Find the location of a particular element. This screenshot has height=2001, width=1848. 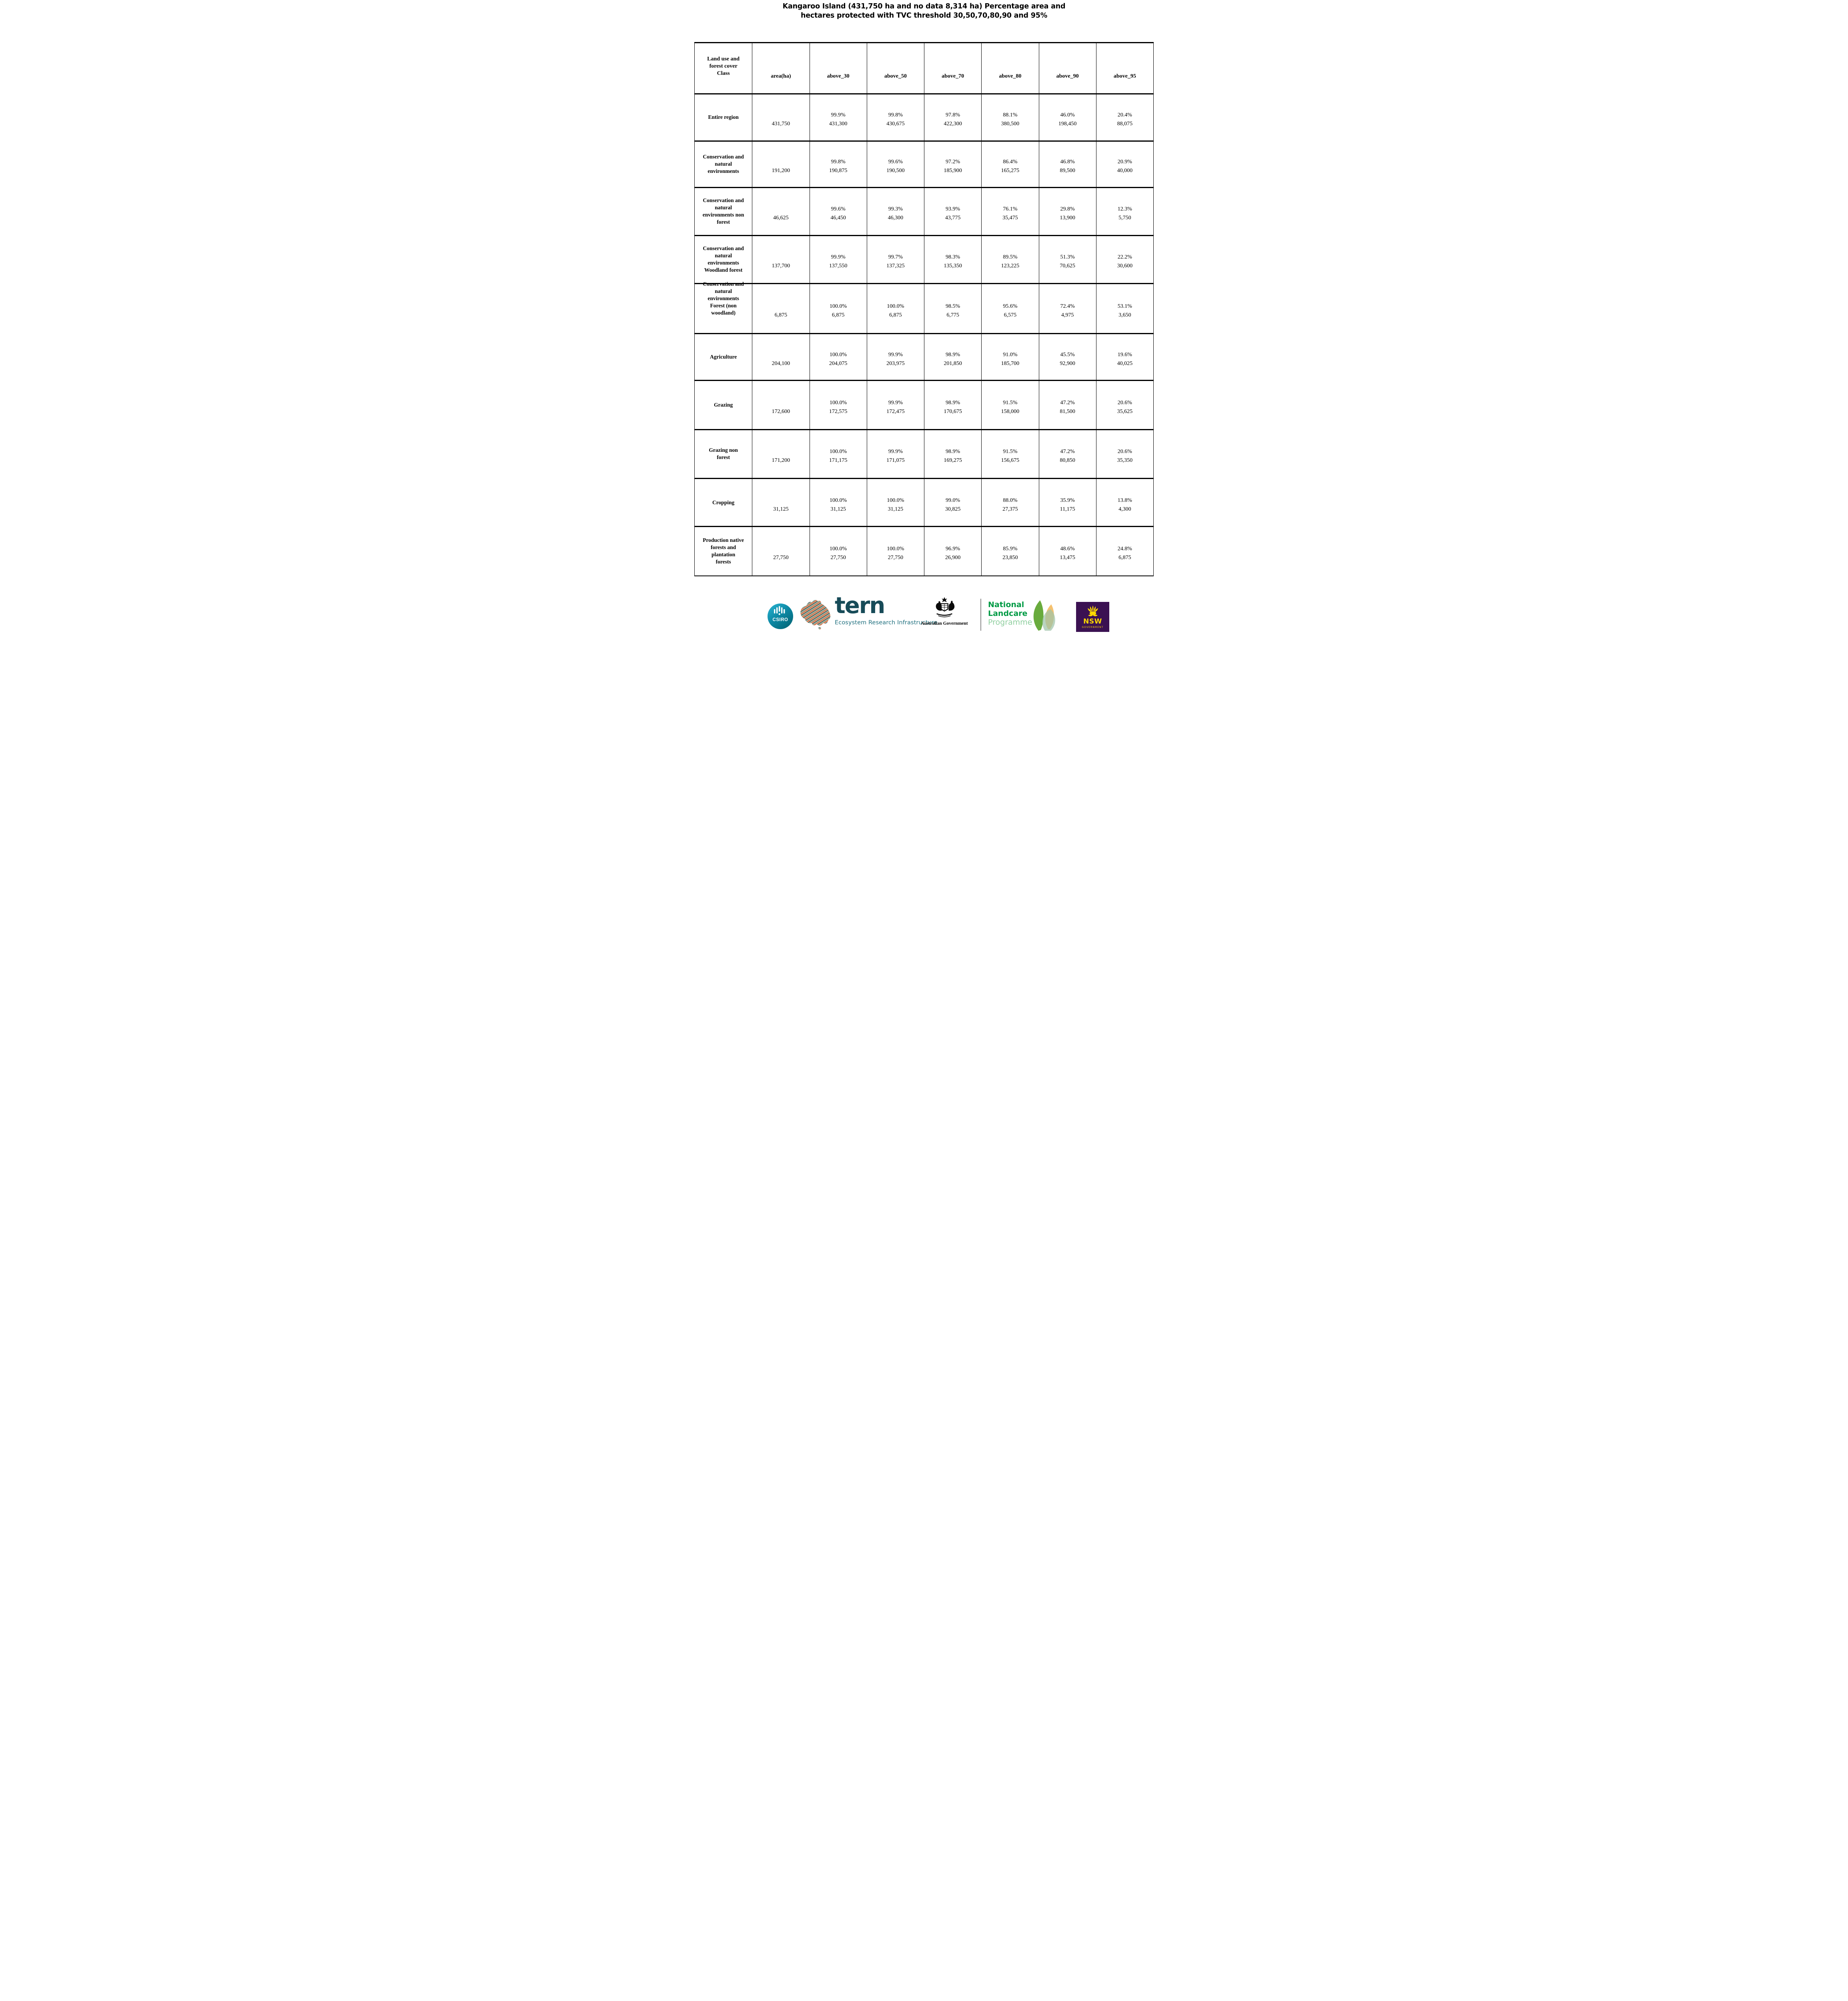

hectares-value: 4,975 is located at coordinates (1067, 315).